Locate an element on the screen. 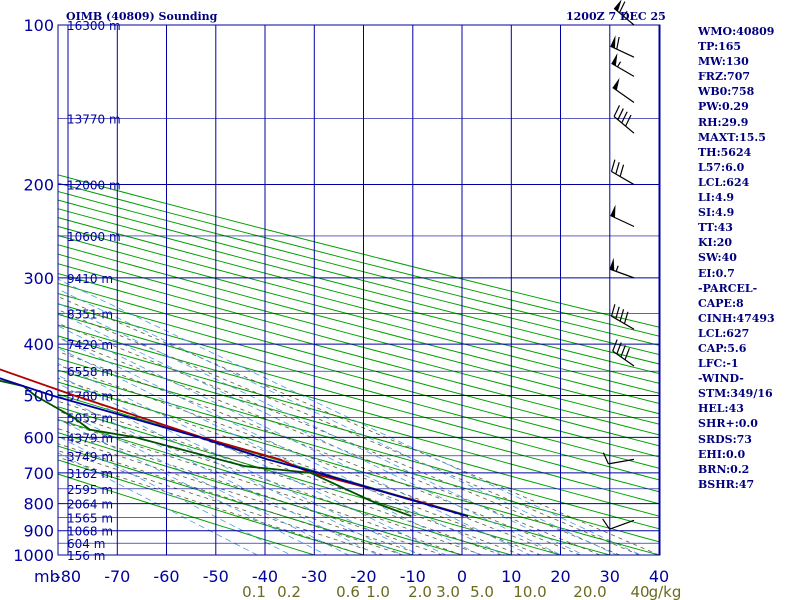 The image size is (800, 600). mixing-ratio-label: g/kg is located at coordinates (665, 591).